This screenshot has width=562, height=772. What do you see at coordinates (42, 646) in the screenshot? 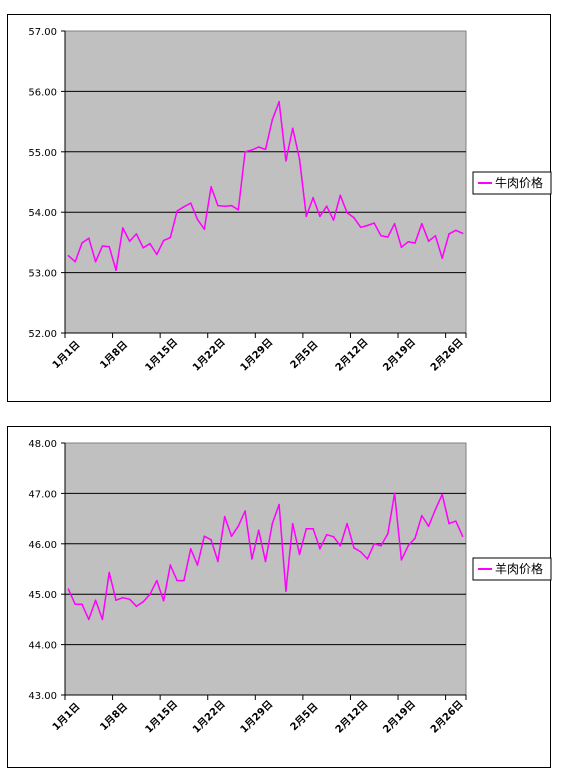
I see `y-tick-label: 44.00` at bounding box center [42, 646].